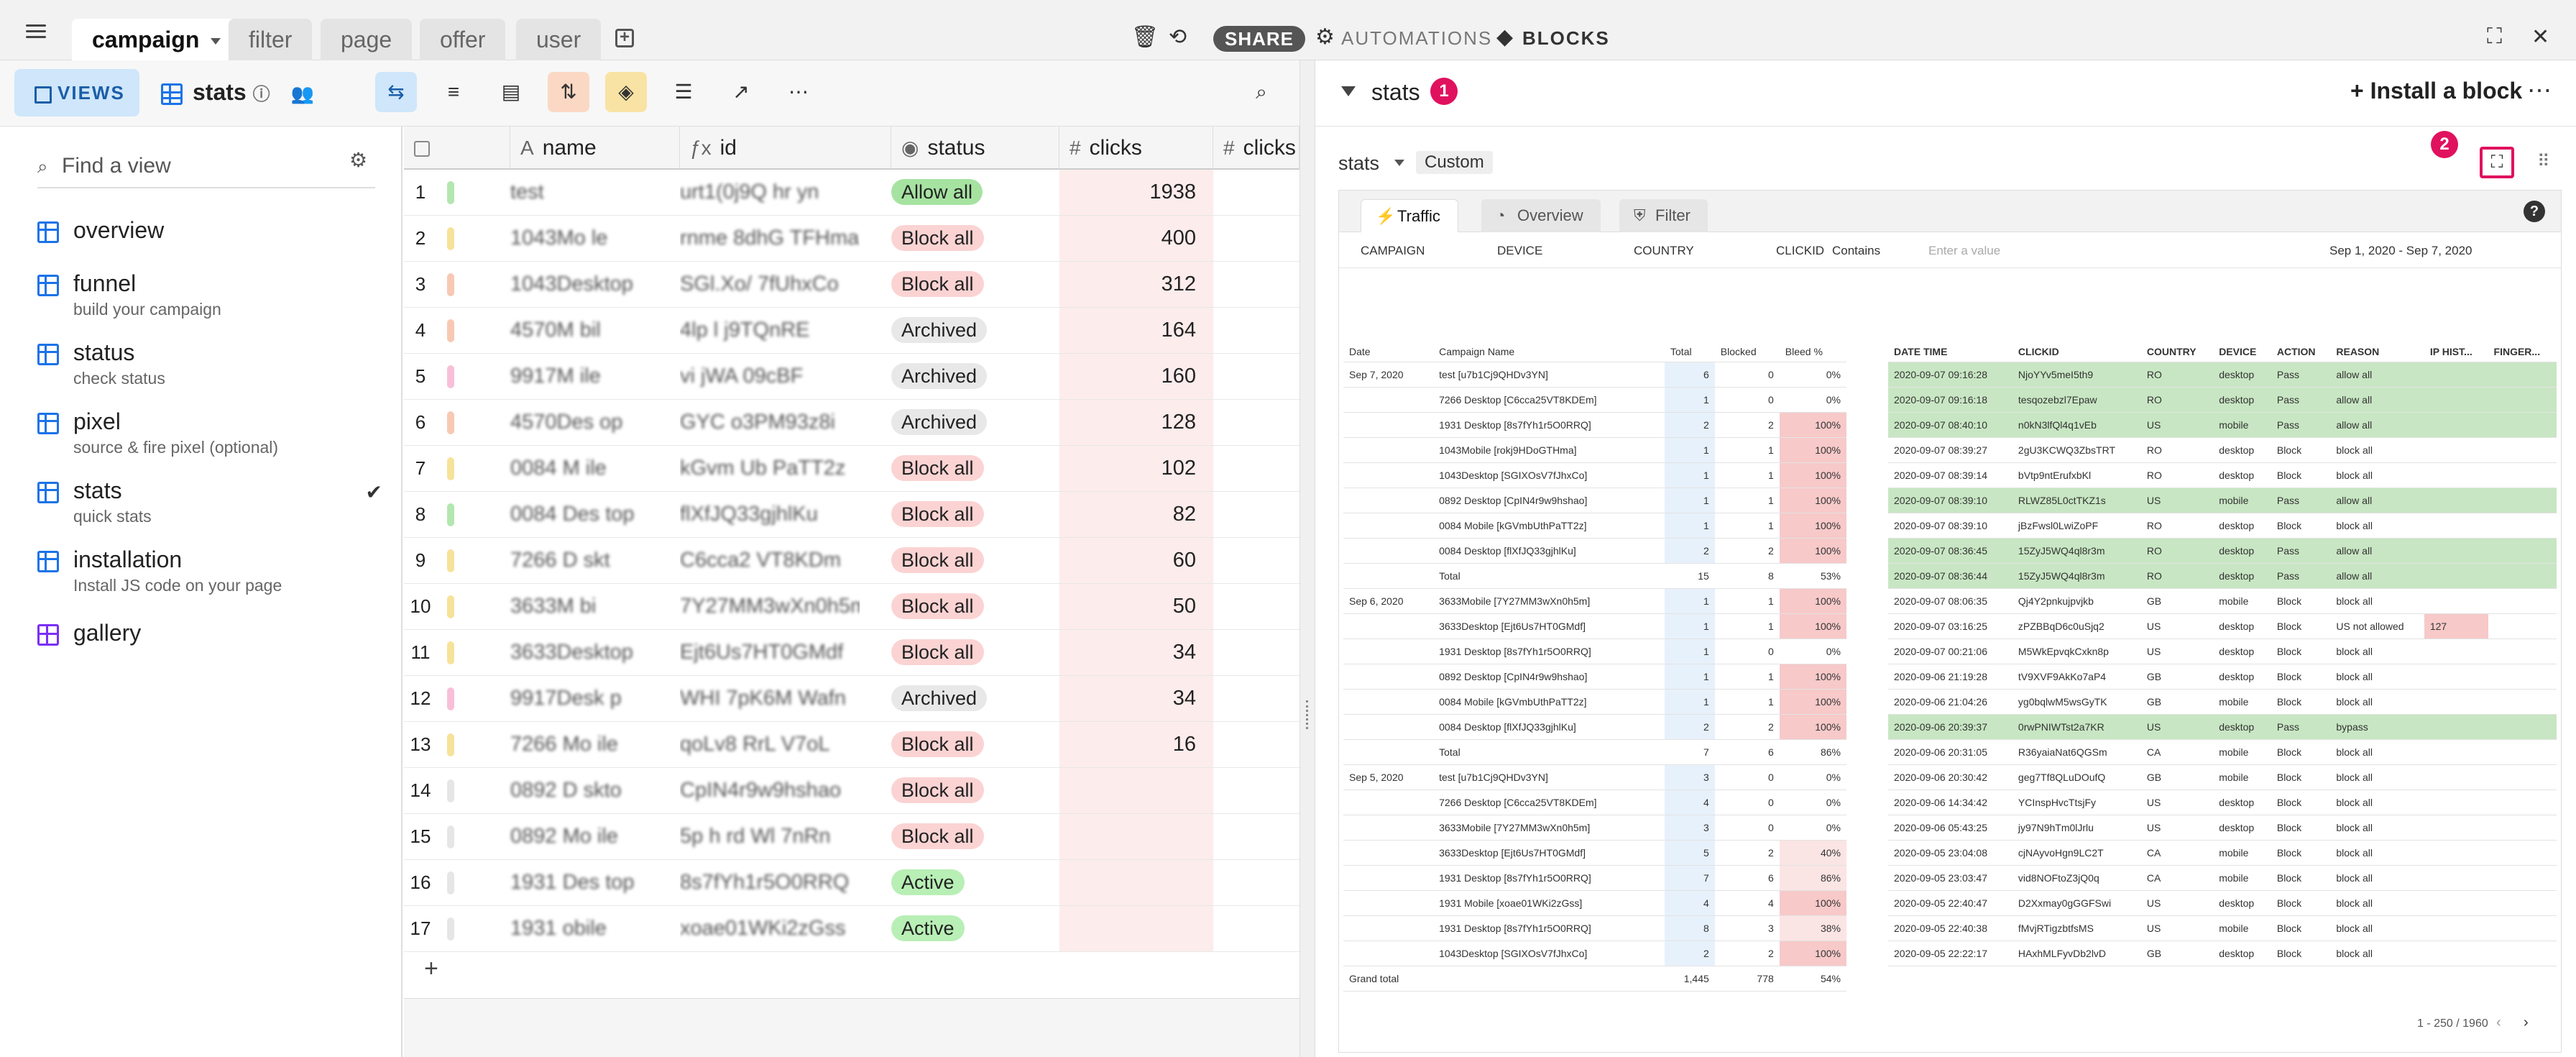  What do you see at coordinates (2400, 250) in the screenshot?
I see `date-range-picker: Sep 1, 2020 - Sep 7, 2020` at bounding box center [2400, 250].